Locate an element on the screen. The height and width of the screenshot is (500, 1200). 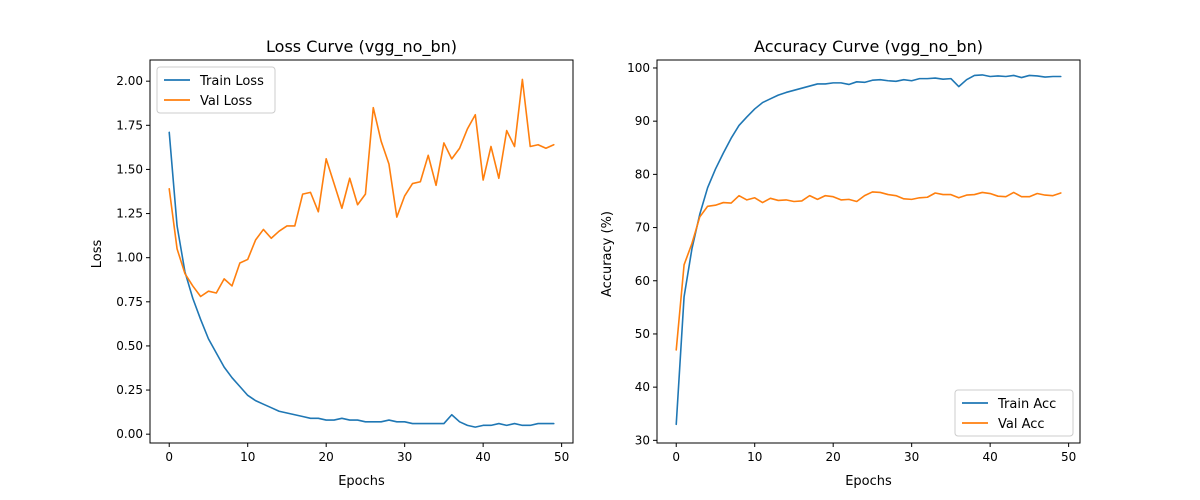
loss-x-tick-label: 40 is located at coordinates (483, 457).